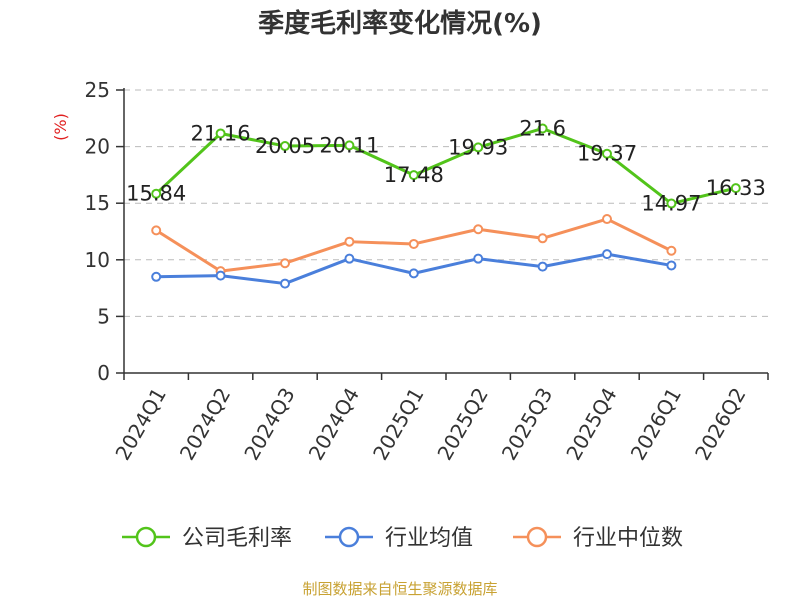  I want to click on chart-title: 季度毛利率变化情况(%), so click(400, 23).